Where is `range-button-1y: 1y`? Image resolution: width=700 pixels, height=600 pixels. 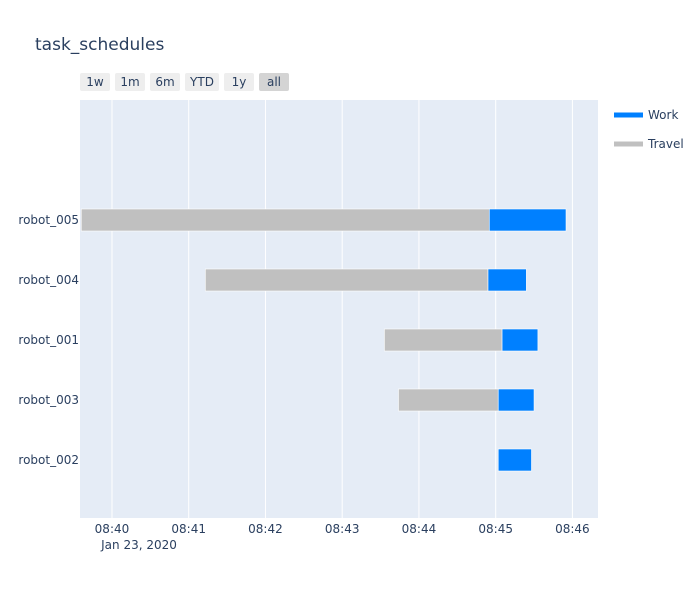 range-button-1y: 1y is located at coordinates (239, 82).